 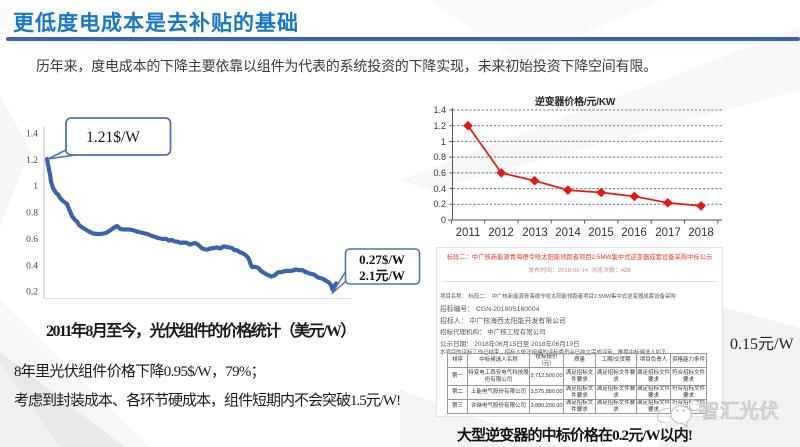 What do you see at coordinates (701, 233) in the screenshot?
I see `svg-text: 2018` at bounding box center [701, 233].